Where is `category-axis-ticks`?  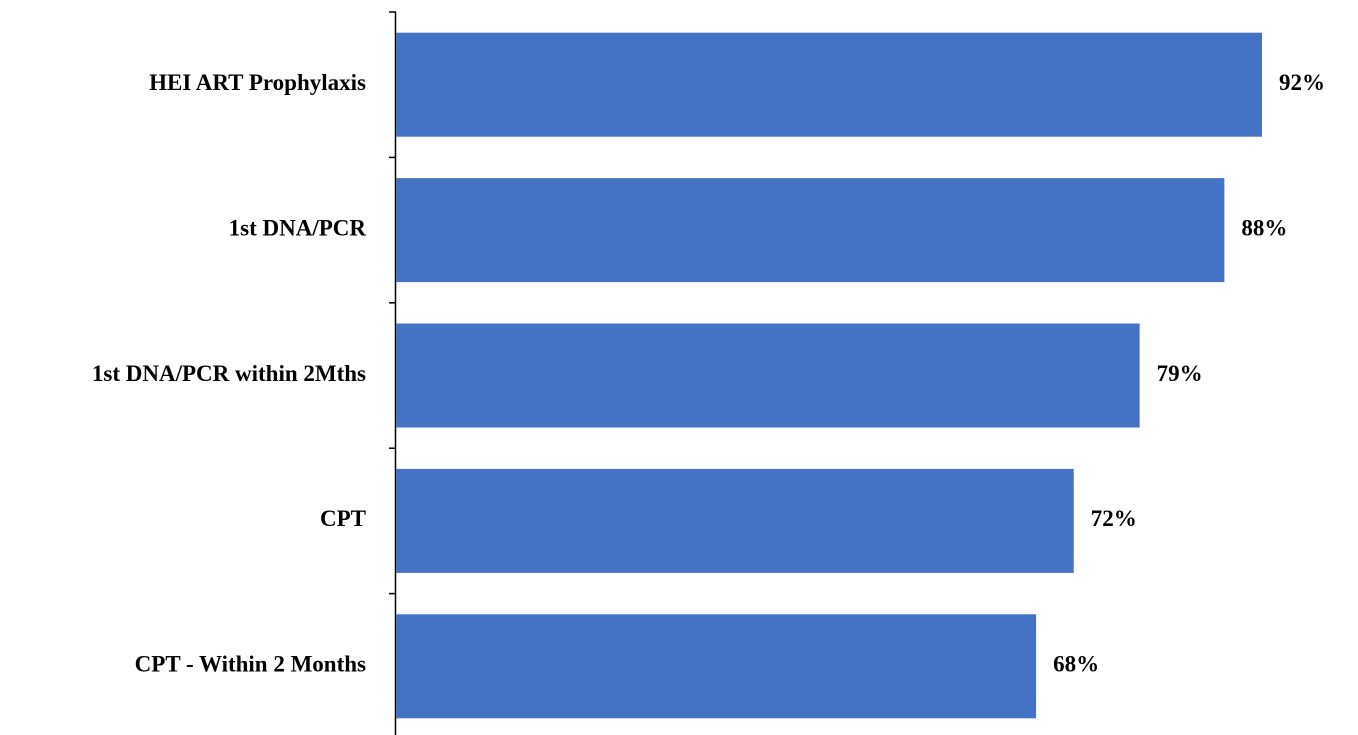
category-axis-ticks is located at coordinates (392, 303).